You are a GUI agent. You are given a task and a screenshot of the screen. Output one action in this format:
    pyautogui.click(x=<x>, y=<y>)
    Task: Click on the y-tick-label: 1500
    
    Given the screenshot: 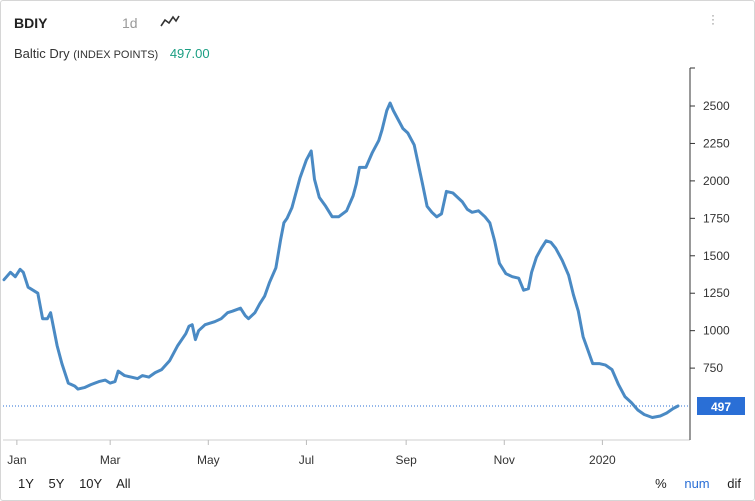 What is the action you would take?
    pyautogui.click(x=716, y=256)
    